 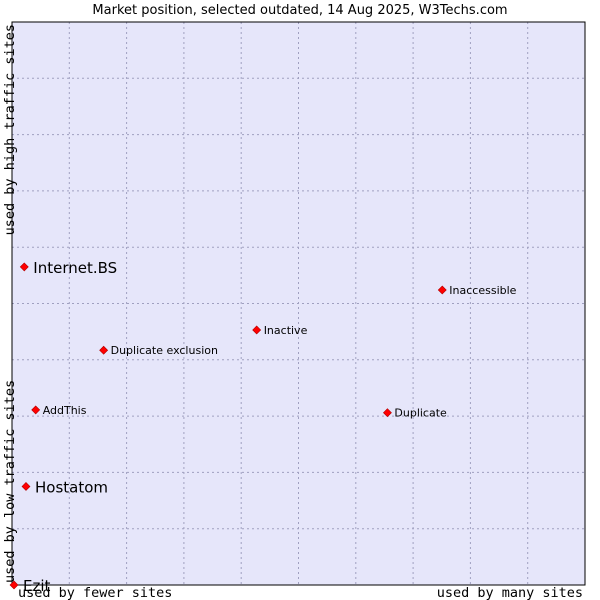 I want to click on data-point-label: AddThis, so click(x=65, y=410).